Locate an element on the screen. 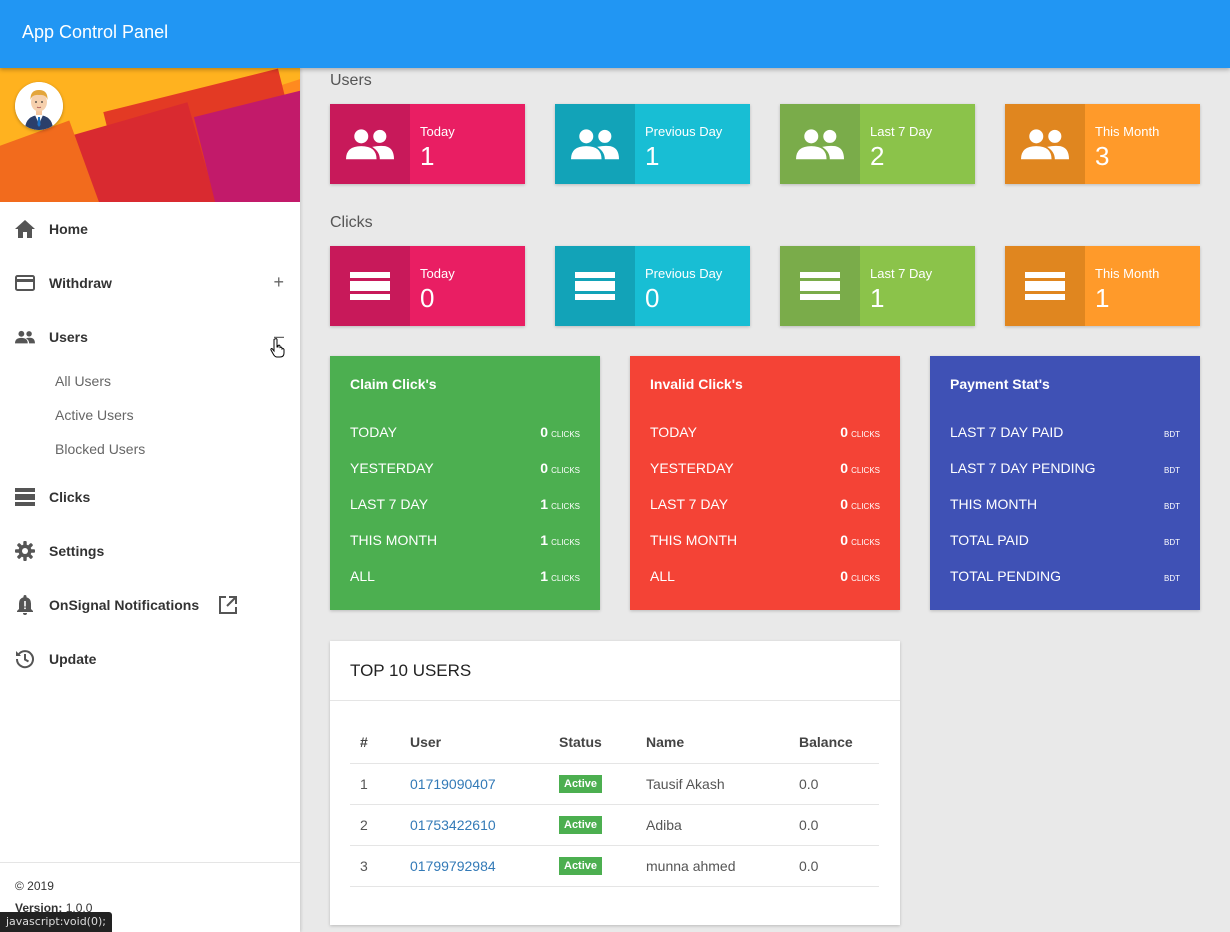 The width and height of the screenshot is (1230, 932). user-link: 01753422610 is located at coordinates (474, 825).